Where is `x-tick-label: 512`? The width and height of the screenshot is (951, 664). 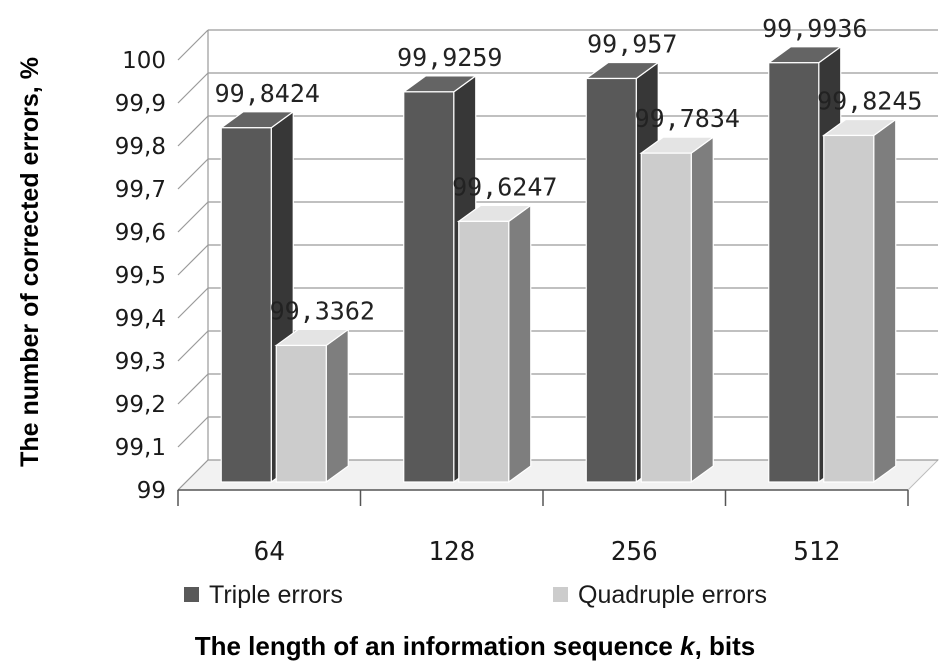
x-tick-label: 512 is located at coordinates (816, 552).